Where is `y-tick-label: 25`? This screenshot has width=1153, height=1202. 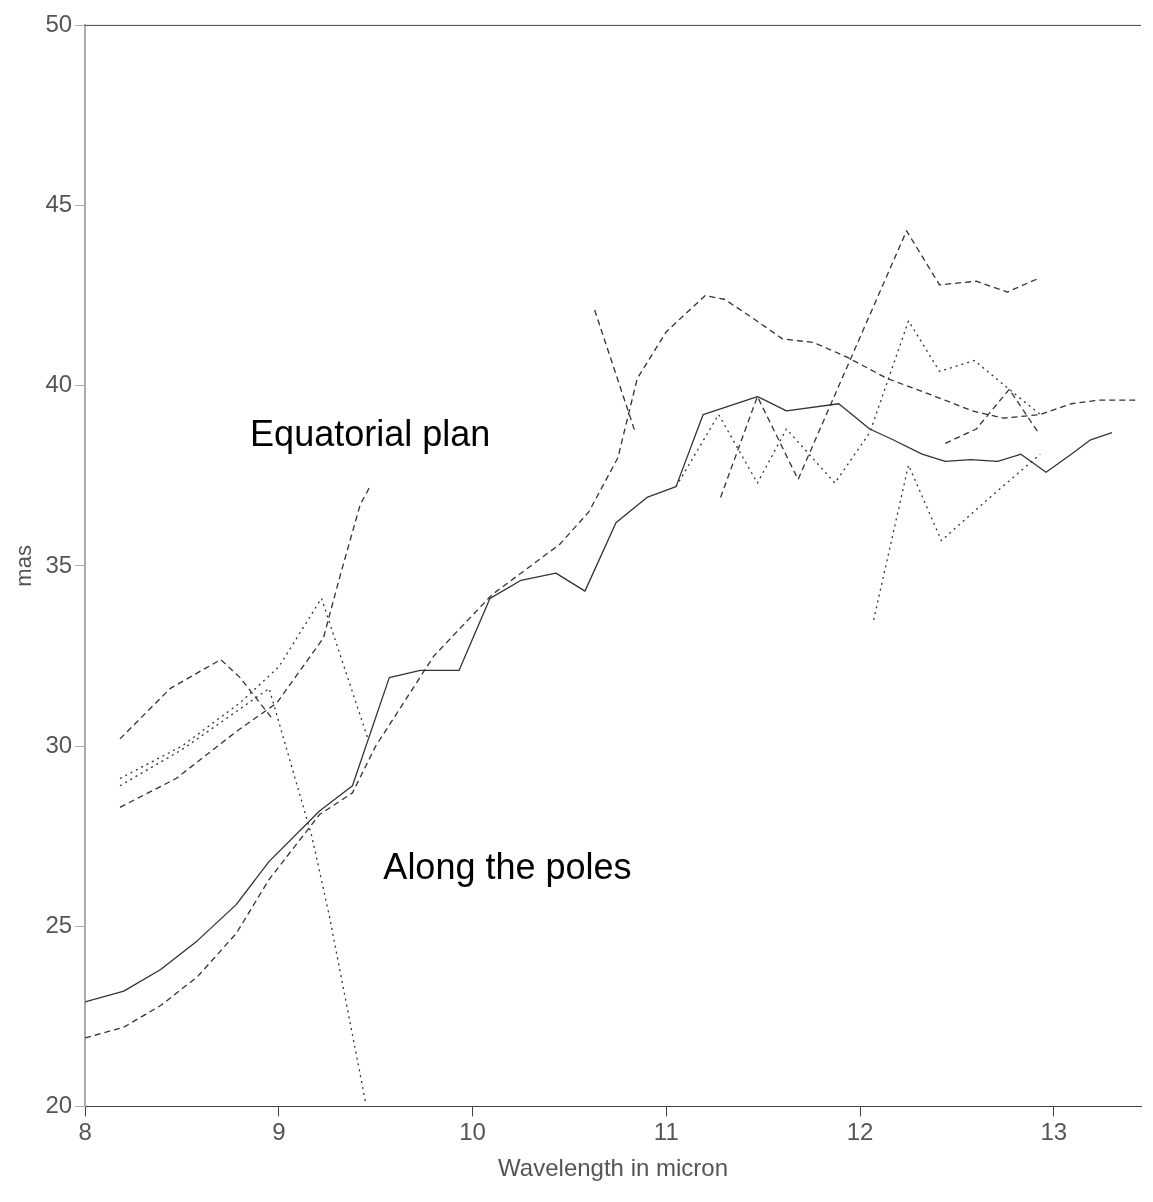 y-tick-label: 25 is located at coordinates (59, 924).